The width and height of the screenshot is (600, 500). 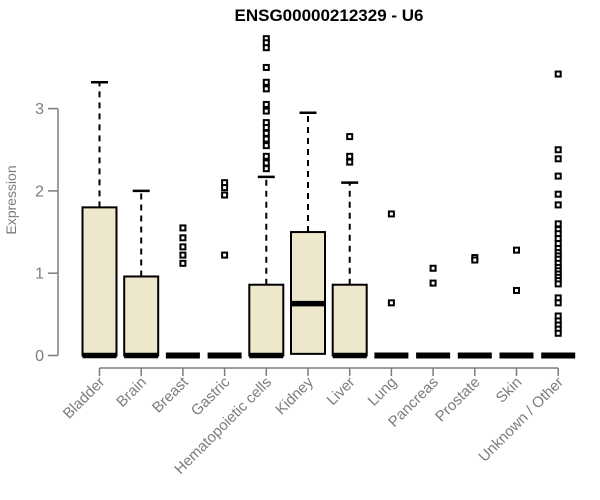 I want to click on box-pancreas, so click(x=433, y=311).